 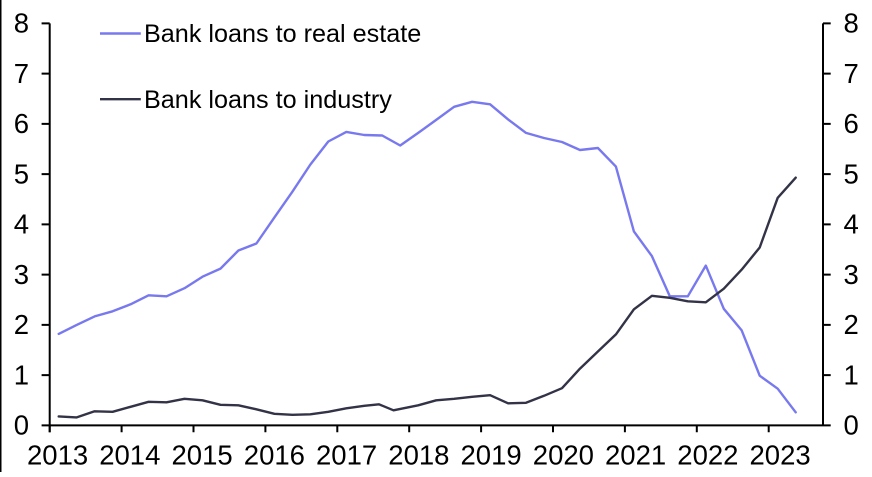 I want to click on svg-text: 2023, so click(x=780, y=455).